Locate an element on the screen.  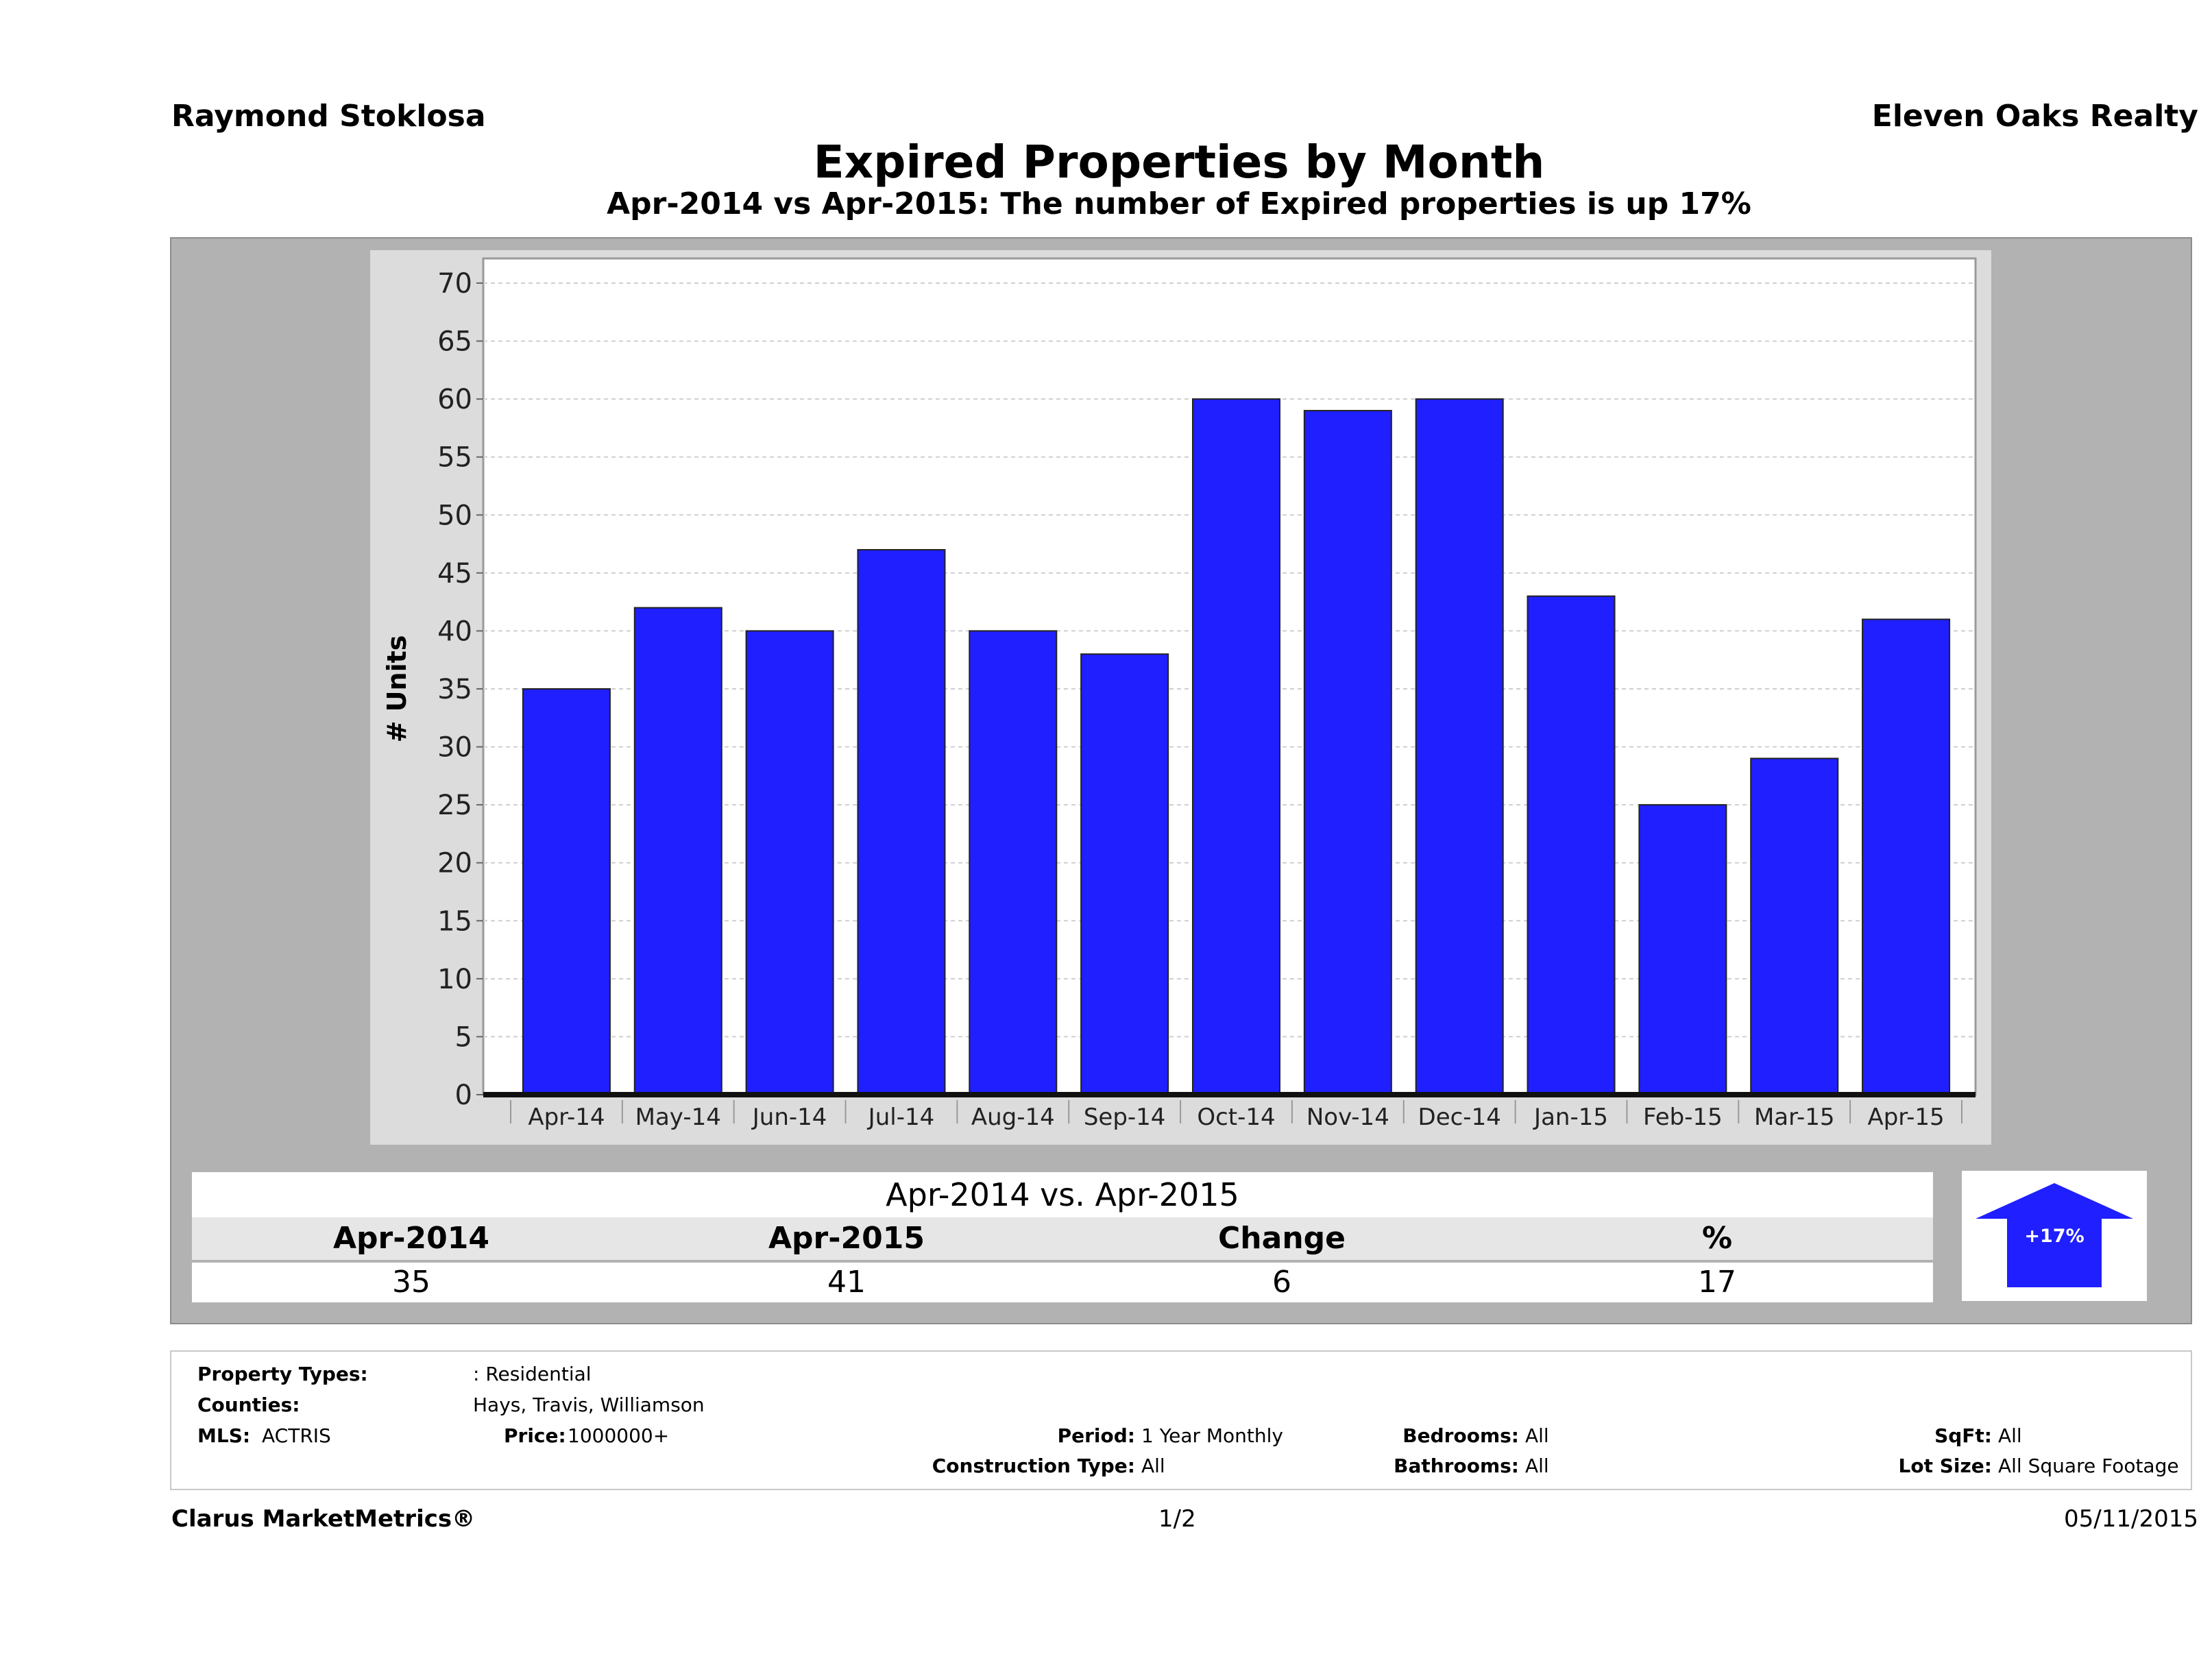
bathrooms-label: Bathrooms: is located at coordinates (1457, 1466).